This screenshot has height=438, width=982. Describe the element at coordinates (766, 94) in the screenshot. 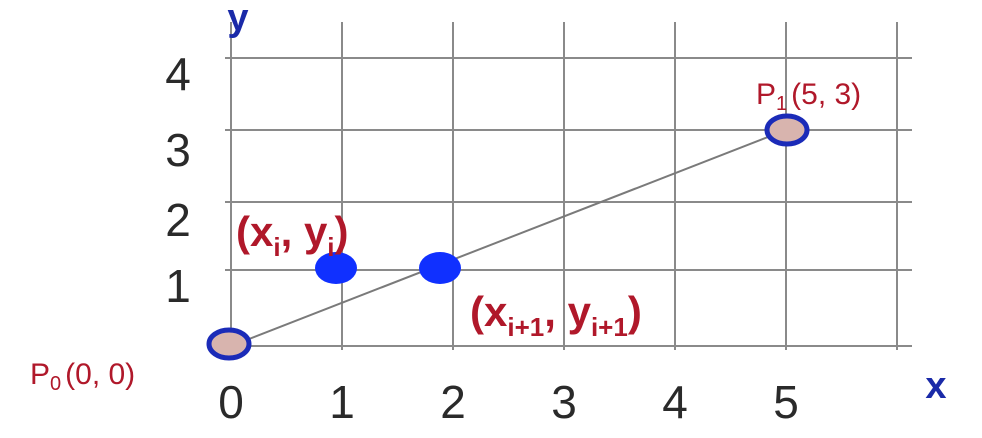

I see `endpoint-p1-name: P` at that location.